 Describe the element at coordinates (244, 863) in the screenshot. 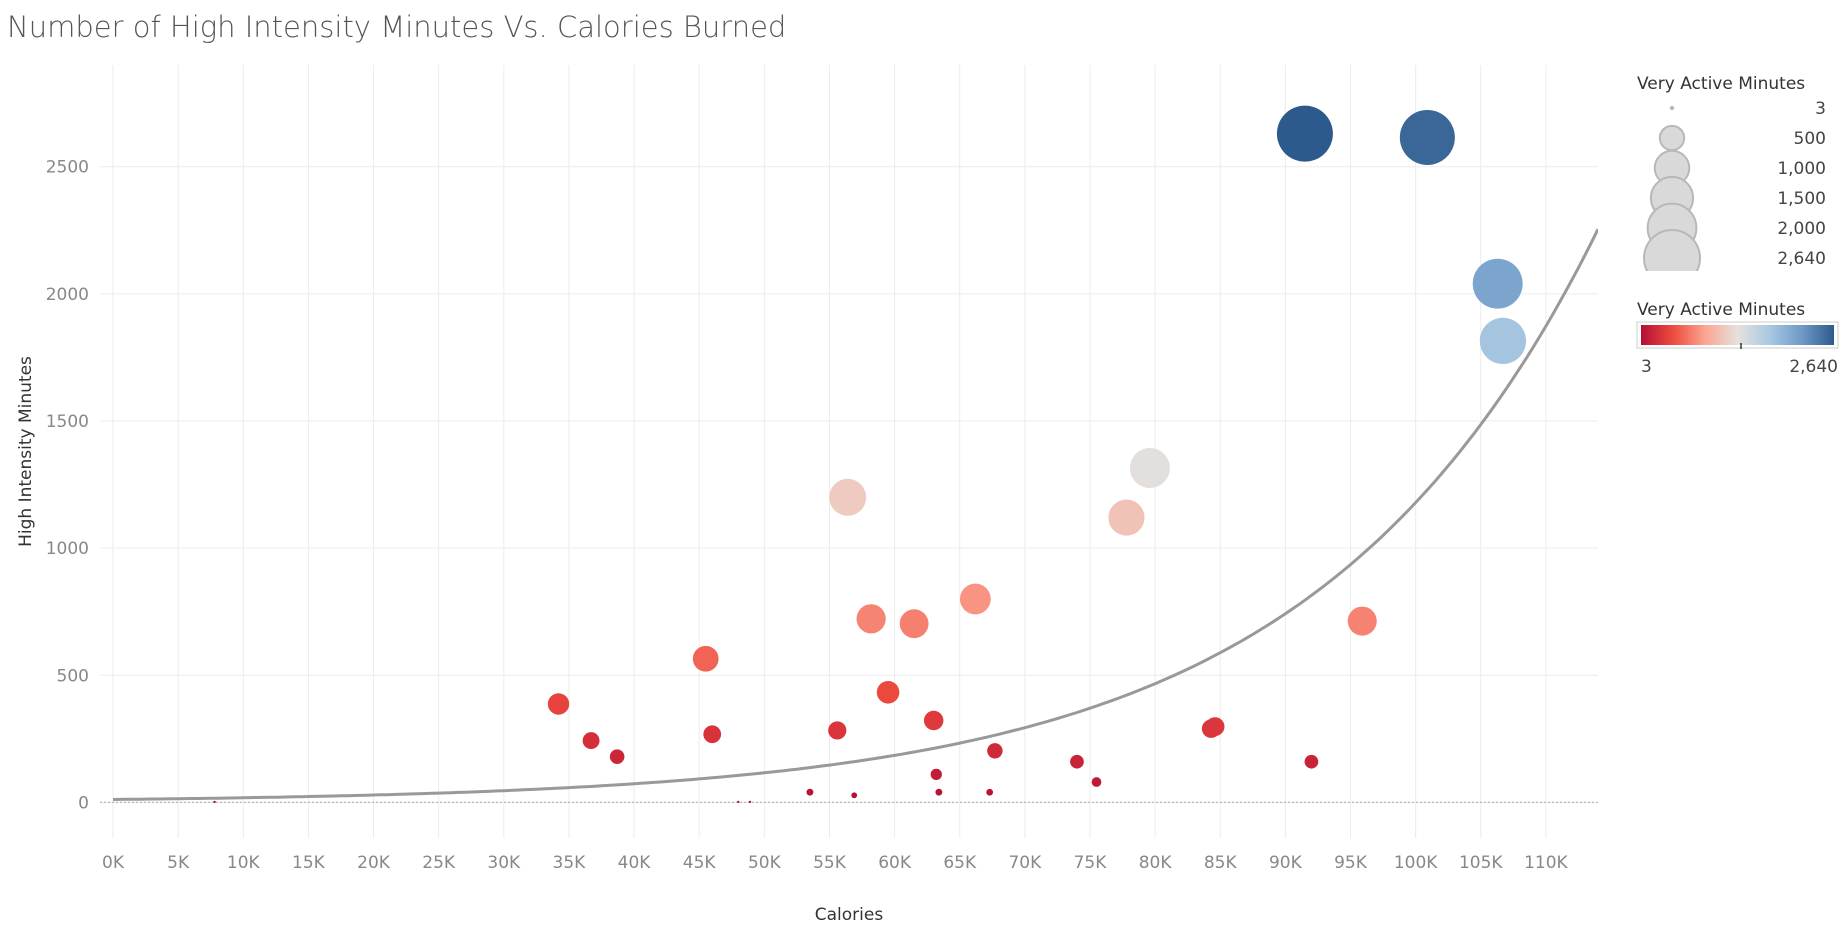

I see `x-tick-label: 10K` at that location.